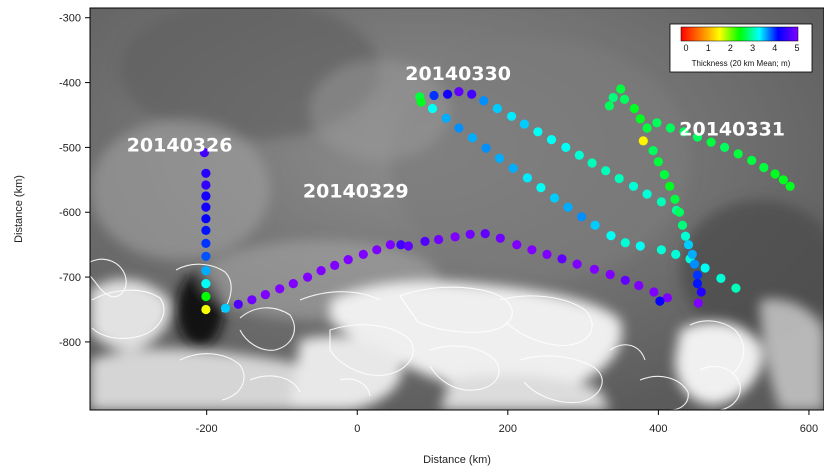 The image size is (824, 470). Describe the element at coordinates (70, 148) in the screenshot. I see `y-tick-label: -500` at that location.